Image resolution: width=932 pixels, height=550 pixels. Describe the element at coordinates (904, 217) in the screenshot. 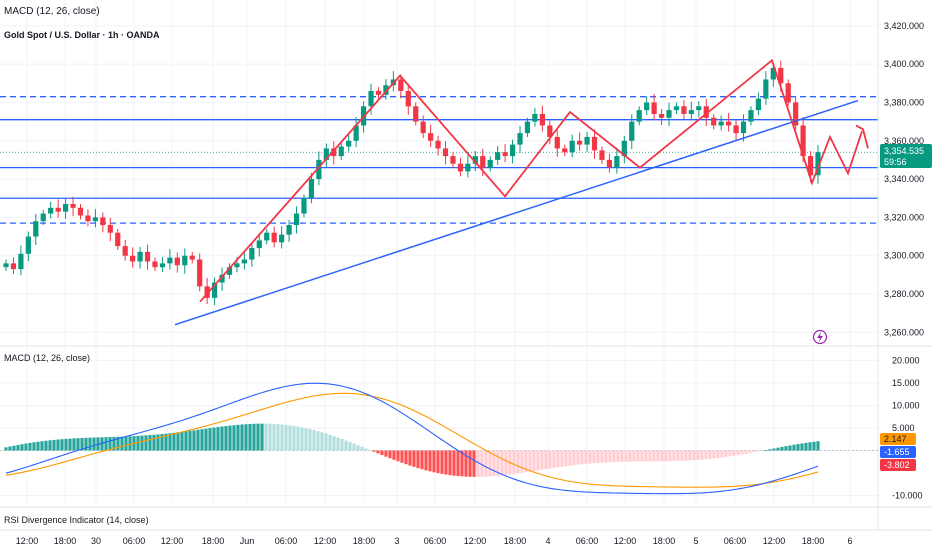

I see `price-tick-label: 3,320.000` at that location.